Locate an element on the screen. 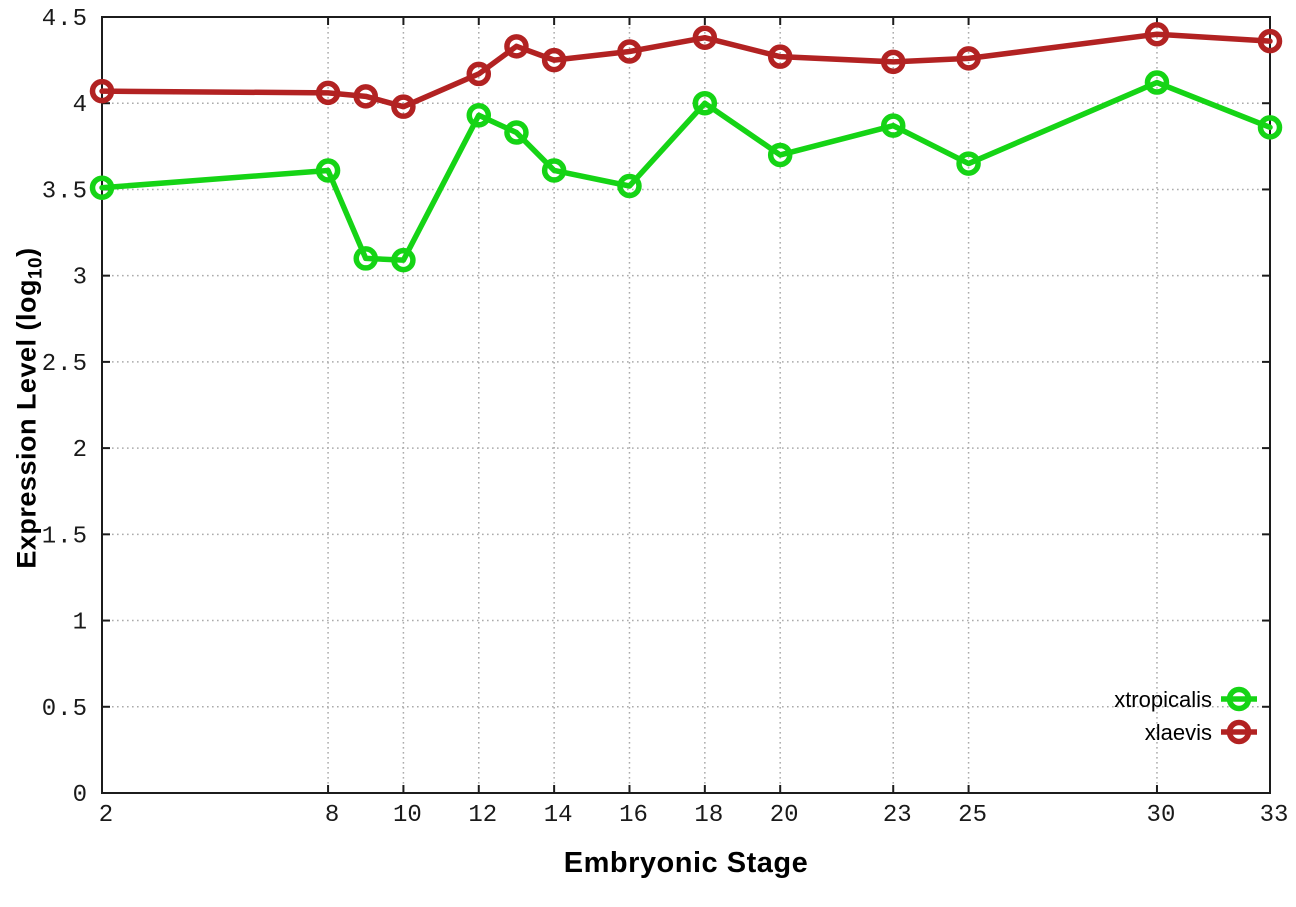 The width and height of the screenshot is (1296, 907). y-tick-label: 1 is located at coordinates (80, 623).